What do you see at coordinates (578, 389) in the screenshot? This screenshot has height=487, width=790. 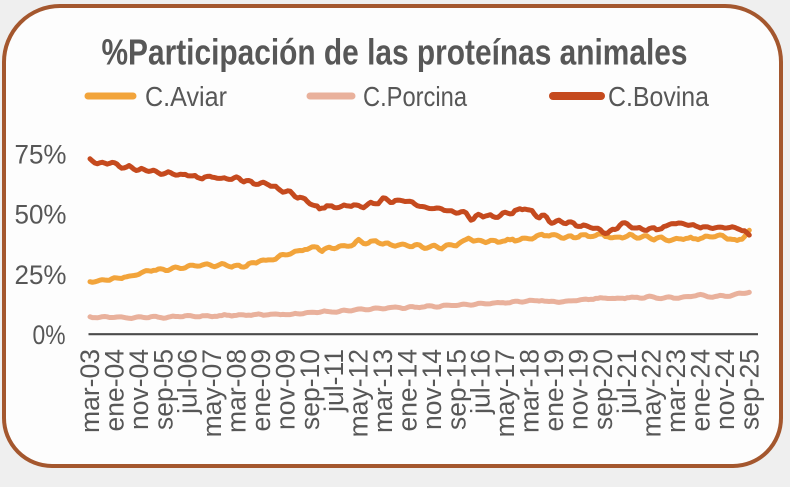 I see `svg-text: nov-19` at bounding box center [578, 389].